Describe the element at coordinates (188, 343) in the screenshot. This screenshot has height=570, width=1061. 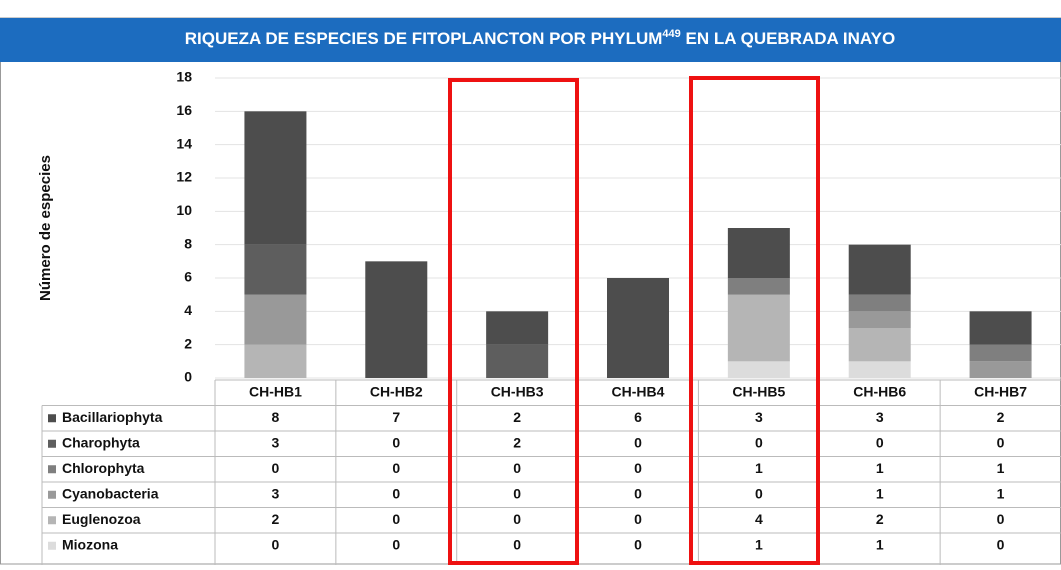
I see `y-tick-label: 2` at that location.